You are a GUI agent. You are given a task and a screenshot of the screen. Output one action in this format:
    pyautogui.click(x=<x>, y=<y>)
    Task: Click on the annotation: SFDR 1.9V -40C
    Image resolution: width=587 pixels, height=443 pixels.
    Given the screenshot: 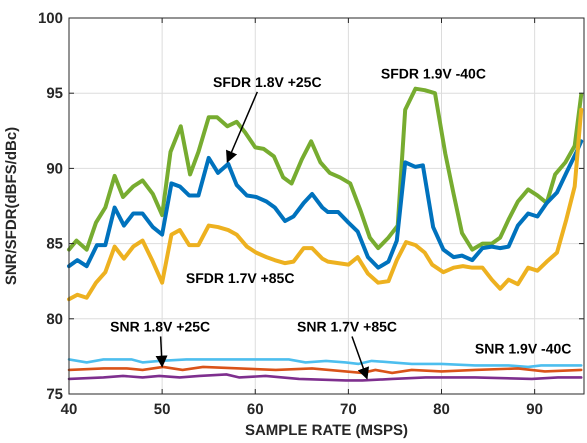 What is the action you would take?
    pyautogui.click(x=433, y=74)
    